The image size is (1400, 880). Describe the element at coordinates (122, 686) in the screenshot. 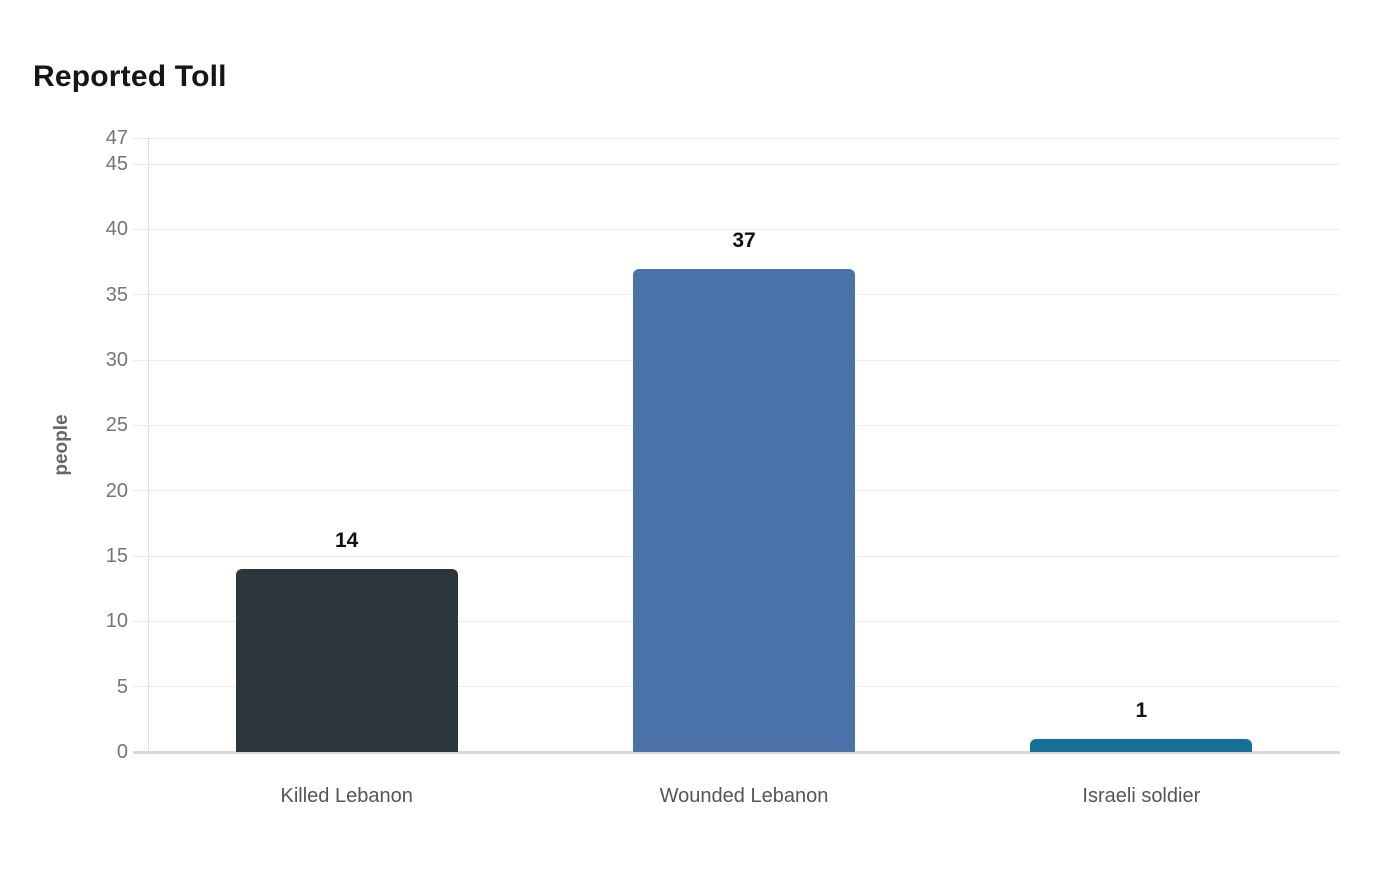

I see `y-tick-label-5: 5` at that location.